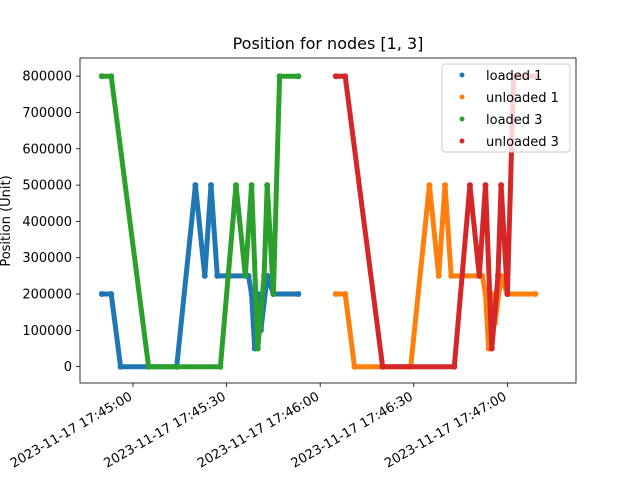  I want to click on y-axis-label: Position (Unit), so click(7, 220).